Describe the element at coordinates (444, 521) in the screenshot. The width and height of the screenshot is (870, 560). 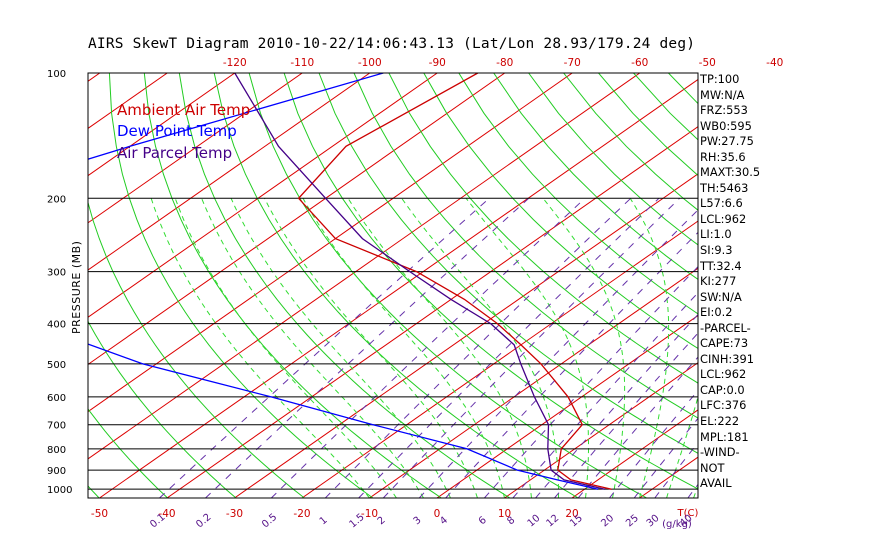
I see `mixing-ratio-label: 4` at that location.